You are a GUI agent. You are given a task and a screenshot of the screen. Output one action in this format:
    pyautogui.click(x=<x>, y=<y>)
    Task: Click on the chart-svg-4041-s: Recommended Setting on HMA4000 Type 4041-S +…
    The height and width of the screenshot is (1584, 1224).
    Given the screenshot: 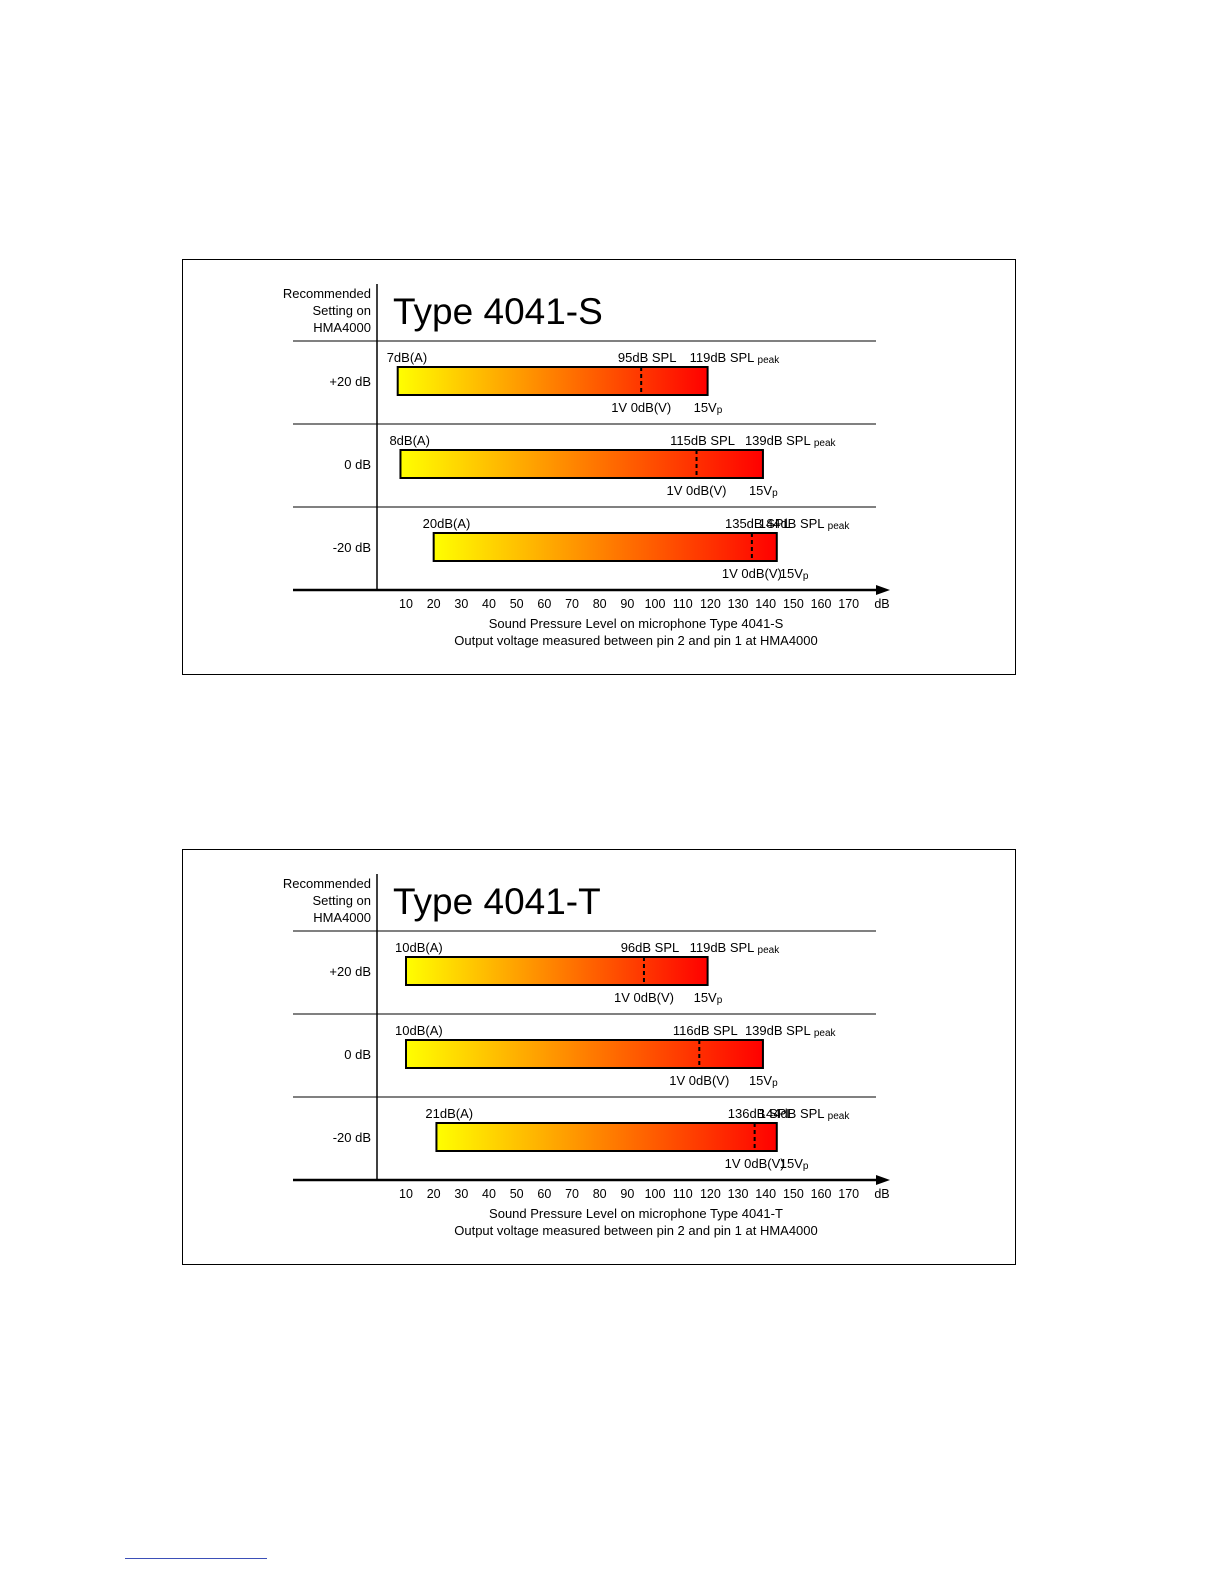 What is the action you would take?
    pyautogui.click(x=586, y=466)
    